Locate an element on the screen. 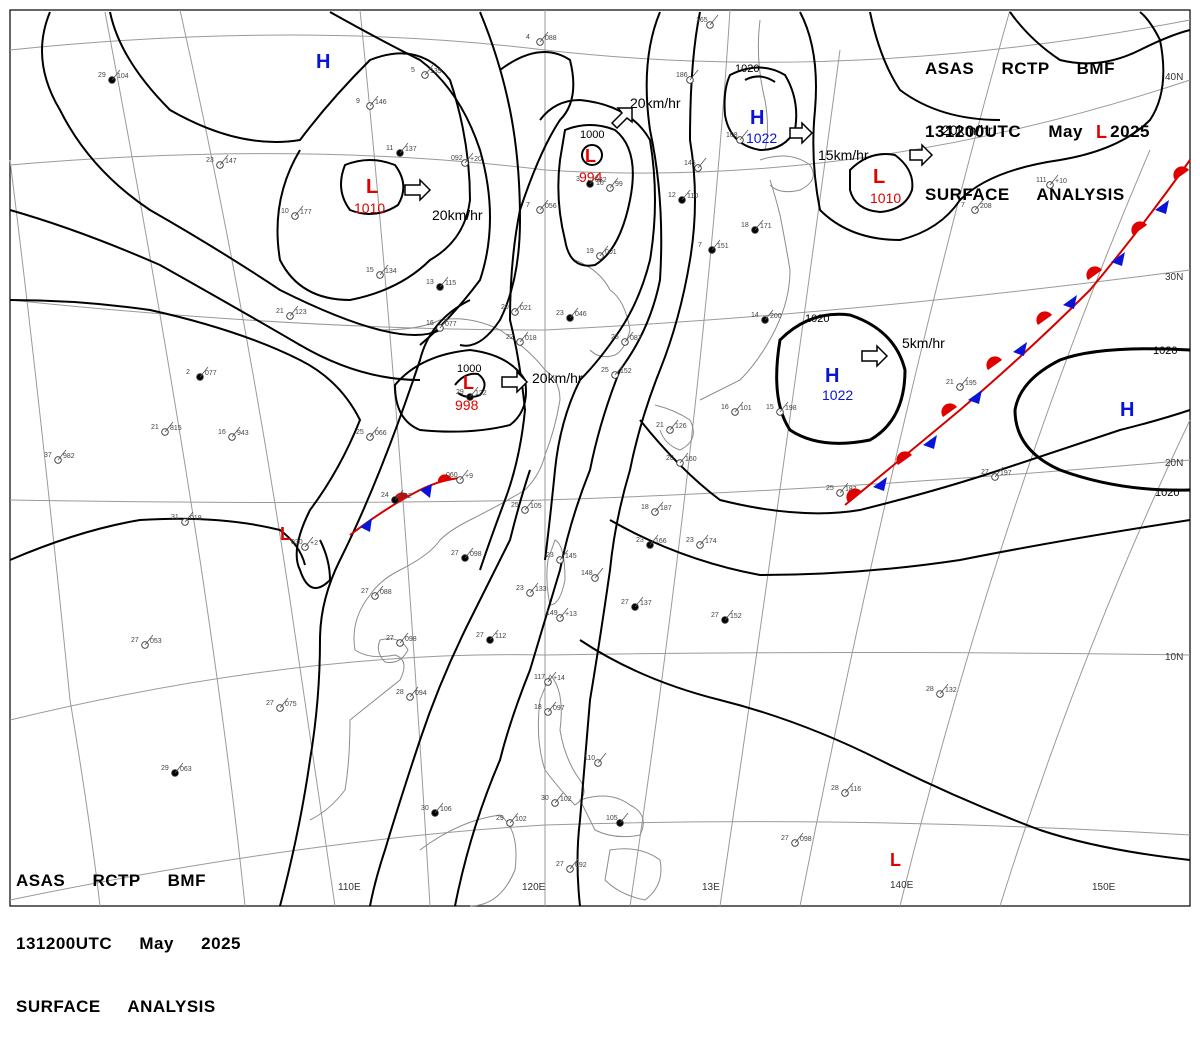 The height and width of the screenshot is (1038, 1200). isobar-label: 1000 is located at coordinates (592, 135).